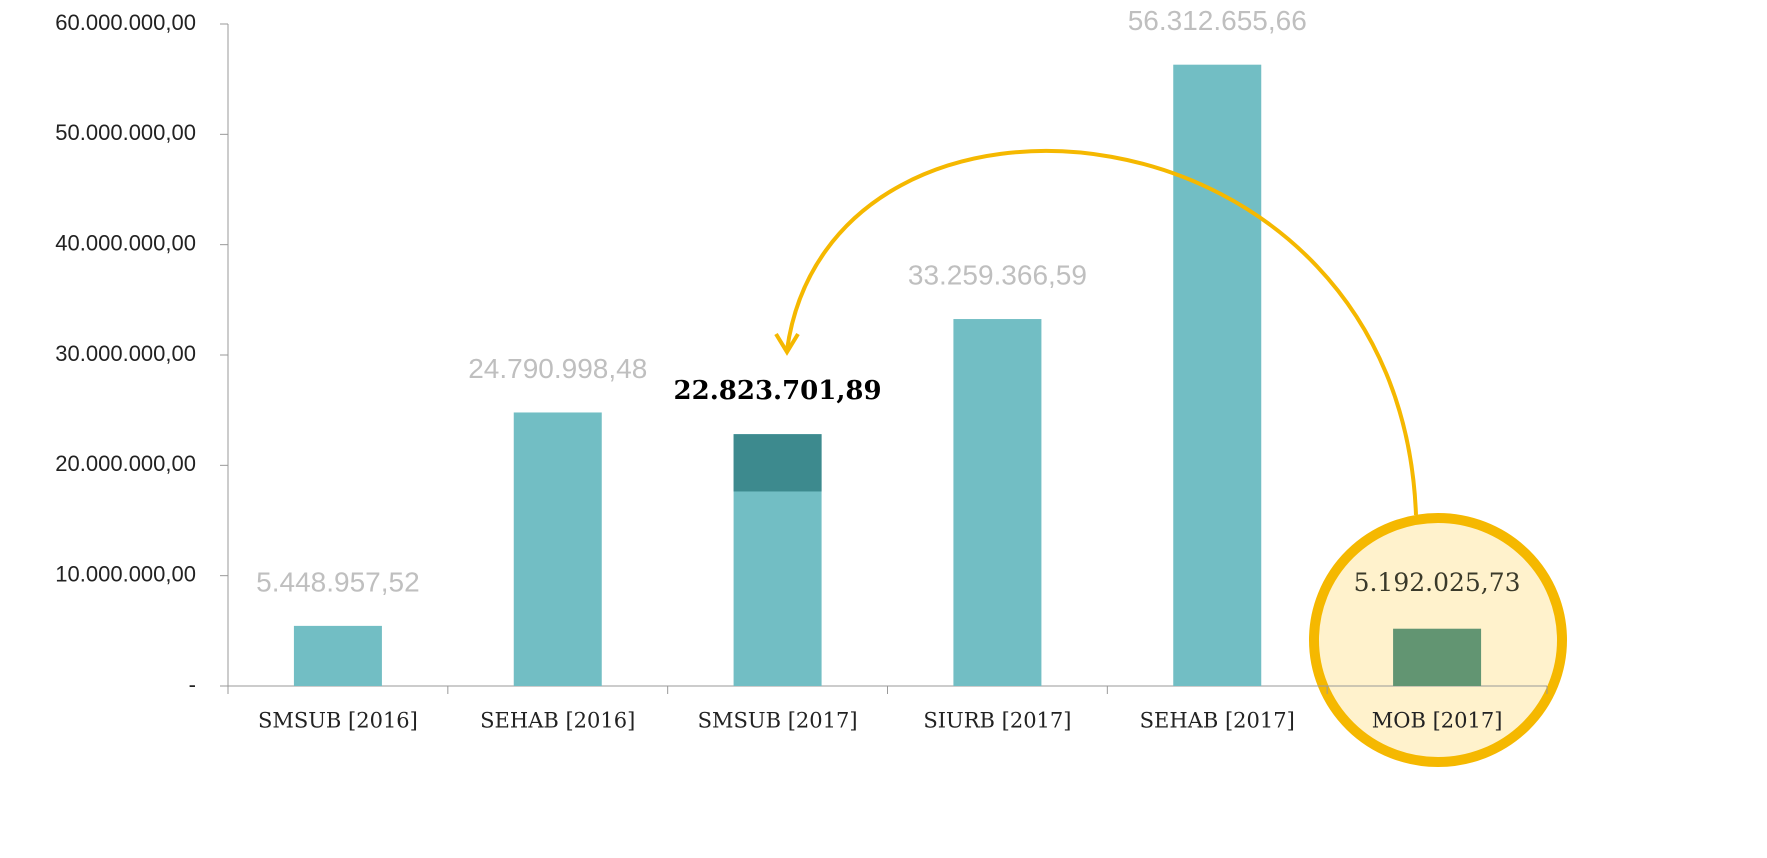  What do you see at coordinates (997, 274) in the screenshot?
I see `value-label: 33.259.366,59` at bounding box center [997, 274].